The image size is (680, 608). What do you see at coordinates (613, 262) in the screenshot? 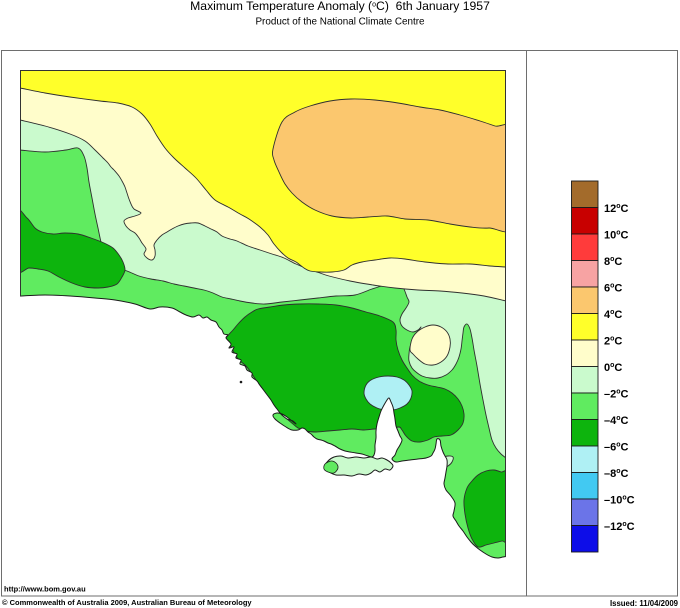
I see `svg-text: 8oC` at bounding box center [613, 262].